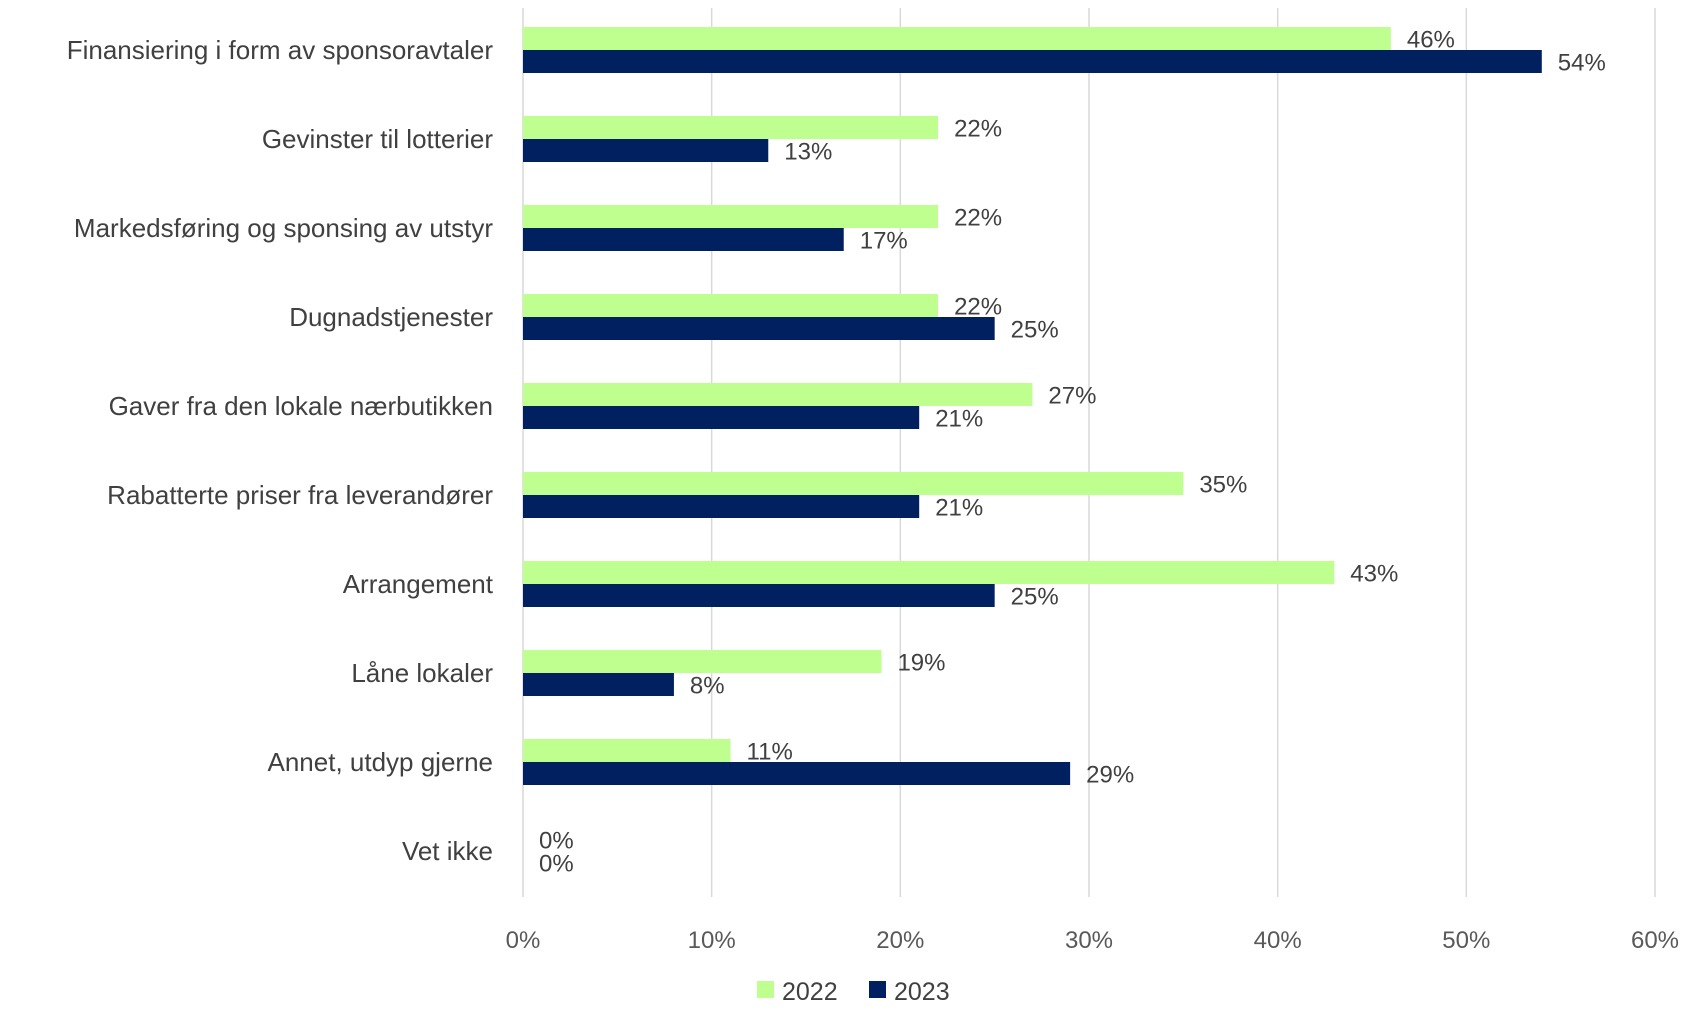 This screenshot has width=1685, height=1011. I want to click on legend: 2022 2023, so click(853, 992).